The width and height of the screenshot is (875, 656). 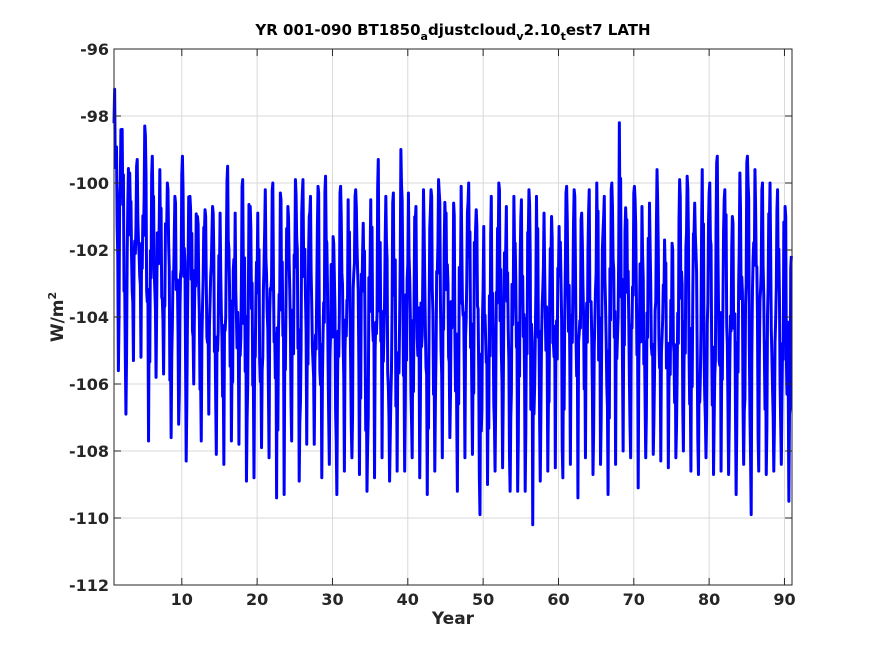 What do you see at coordinates (94, 49) in the screenshot?
I see `y-tick-label: -96` at bounding box center [94, 49].